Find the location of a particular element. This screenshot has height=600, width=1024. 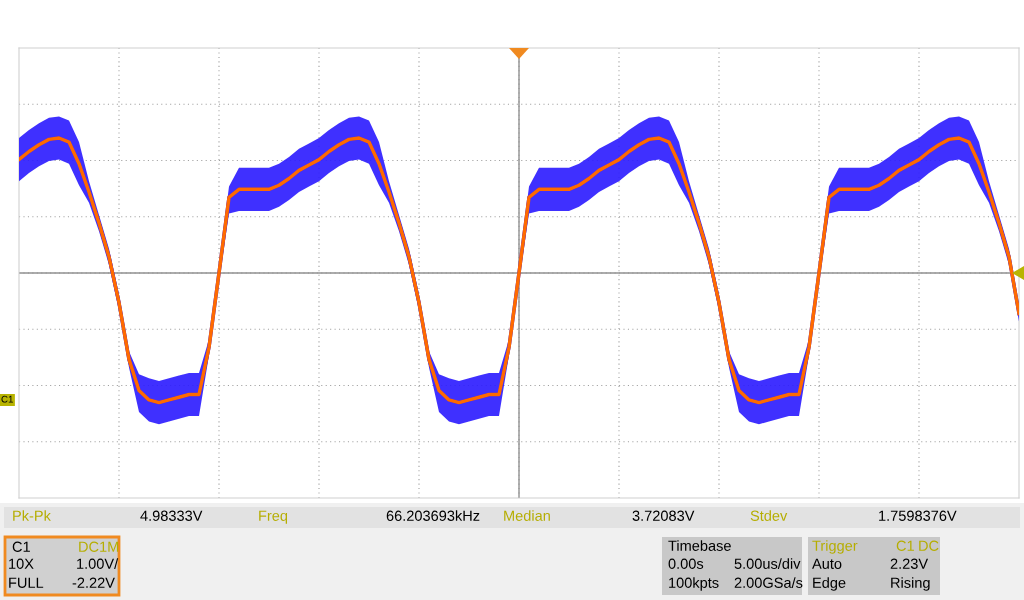

text: -2.22V is located at coordinates (93, 582).